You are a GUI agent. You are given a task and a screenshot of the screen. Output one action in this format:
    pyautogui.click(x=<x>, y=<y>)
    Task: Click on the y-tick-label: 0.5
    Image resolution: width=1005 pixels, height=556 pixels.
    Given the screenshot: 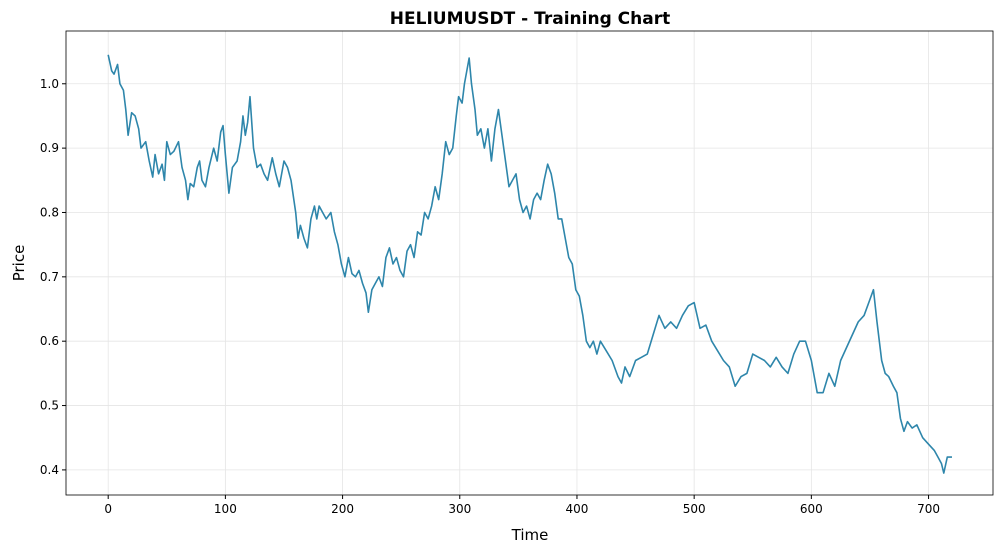 What is the action you would take?
    pyautogui.click(x=49, y=406)
    